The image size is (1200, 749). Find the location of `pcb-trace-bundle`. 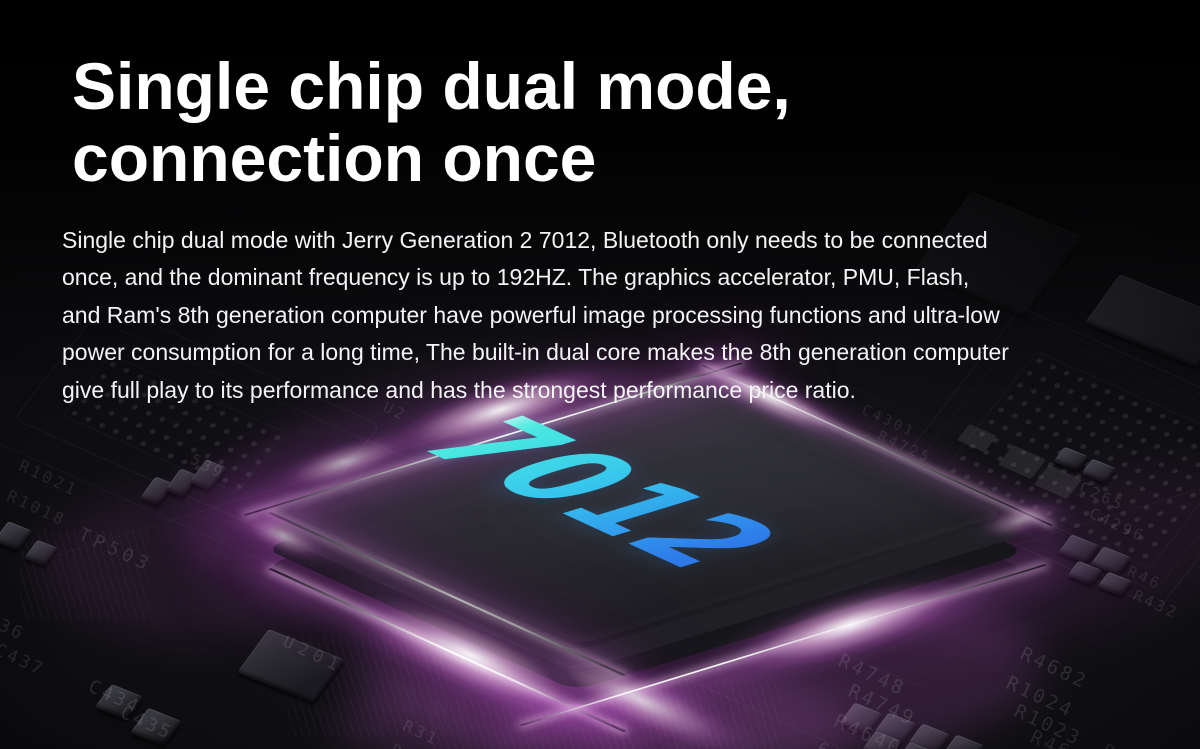

pcb-trace-bundle is located at coordinates (530, 724).